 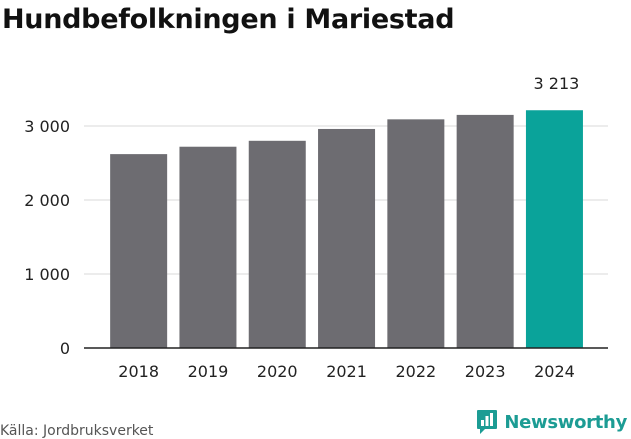 I want to click on y-axis-tick-labels: 0 1 000 2 000 3 000, so click(x=47, y=237).